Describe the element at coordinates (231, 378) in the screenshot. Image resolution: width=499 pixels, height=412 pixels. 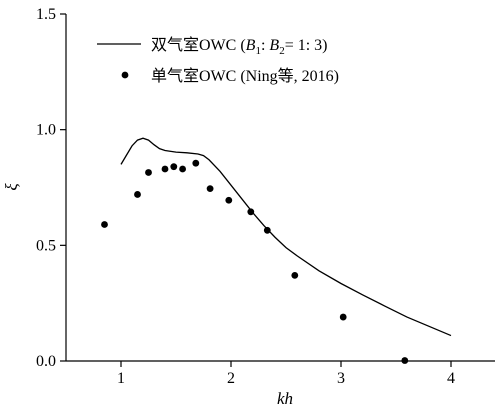
I see `x-tick-label: 2` at that location.